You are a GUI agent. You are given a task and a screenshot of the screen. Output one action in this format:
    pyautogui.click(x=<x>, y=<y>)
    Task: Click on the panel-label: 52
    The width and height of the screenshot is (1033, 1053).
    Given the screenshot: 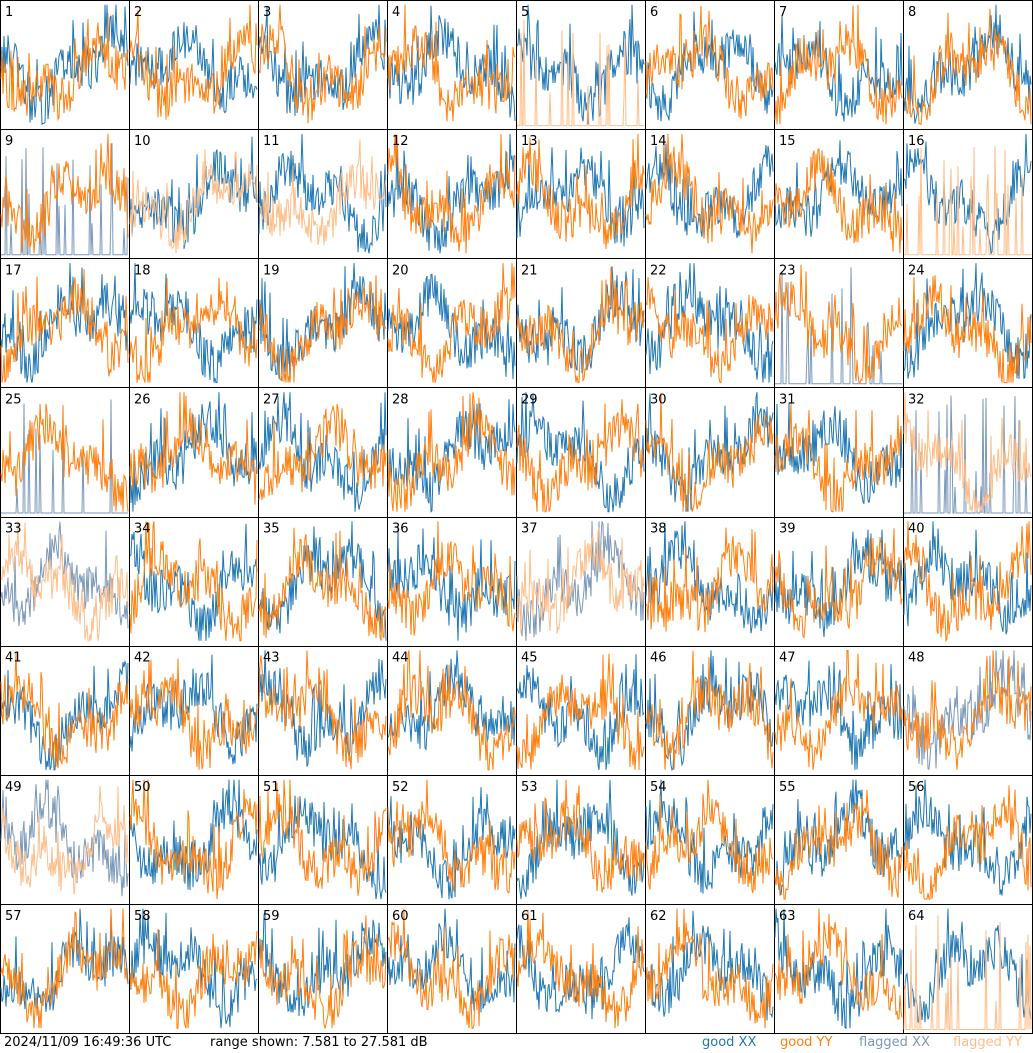 What is the action you would take?
    pyautogui.click(x=400, y=787)
    